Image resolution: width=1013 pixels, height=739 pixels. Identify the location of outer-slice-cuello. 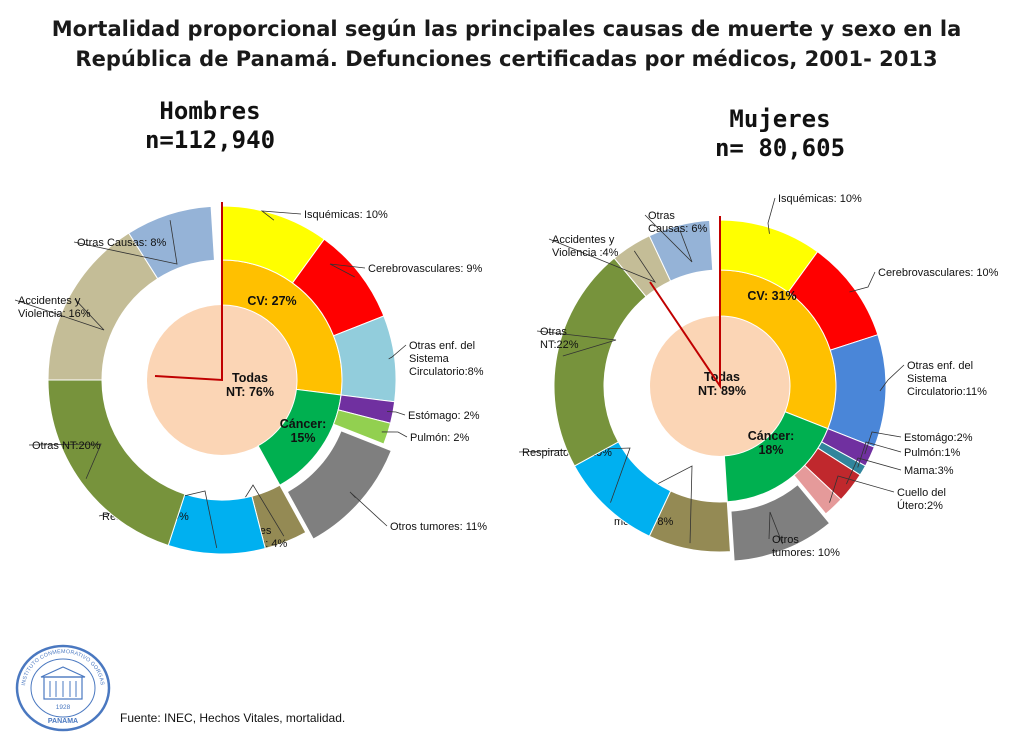
(817, 489).